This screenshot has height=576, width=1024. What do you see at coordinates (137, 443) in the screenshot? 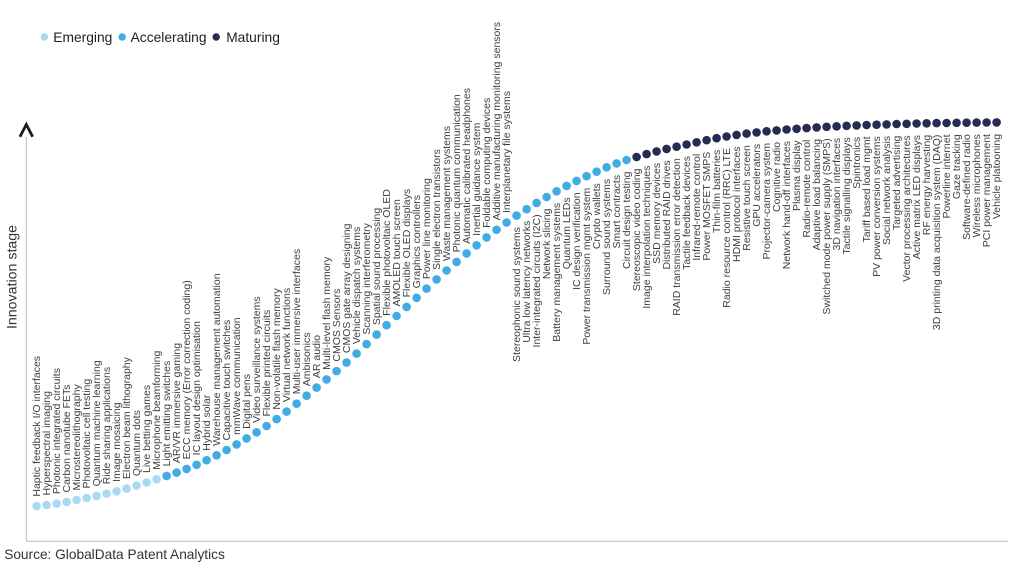
I see `svg-text: Quantum dots` at bounding box center [137, 443].